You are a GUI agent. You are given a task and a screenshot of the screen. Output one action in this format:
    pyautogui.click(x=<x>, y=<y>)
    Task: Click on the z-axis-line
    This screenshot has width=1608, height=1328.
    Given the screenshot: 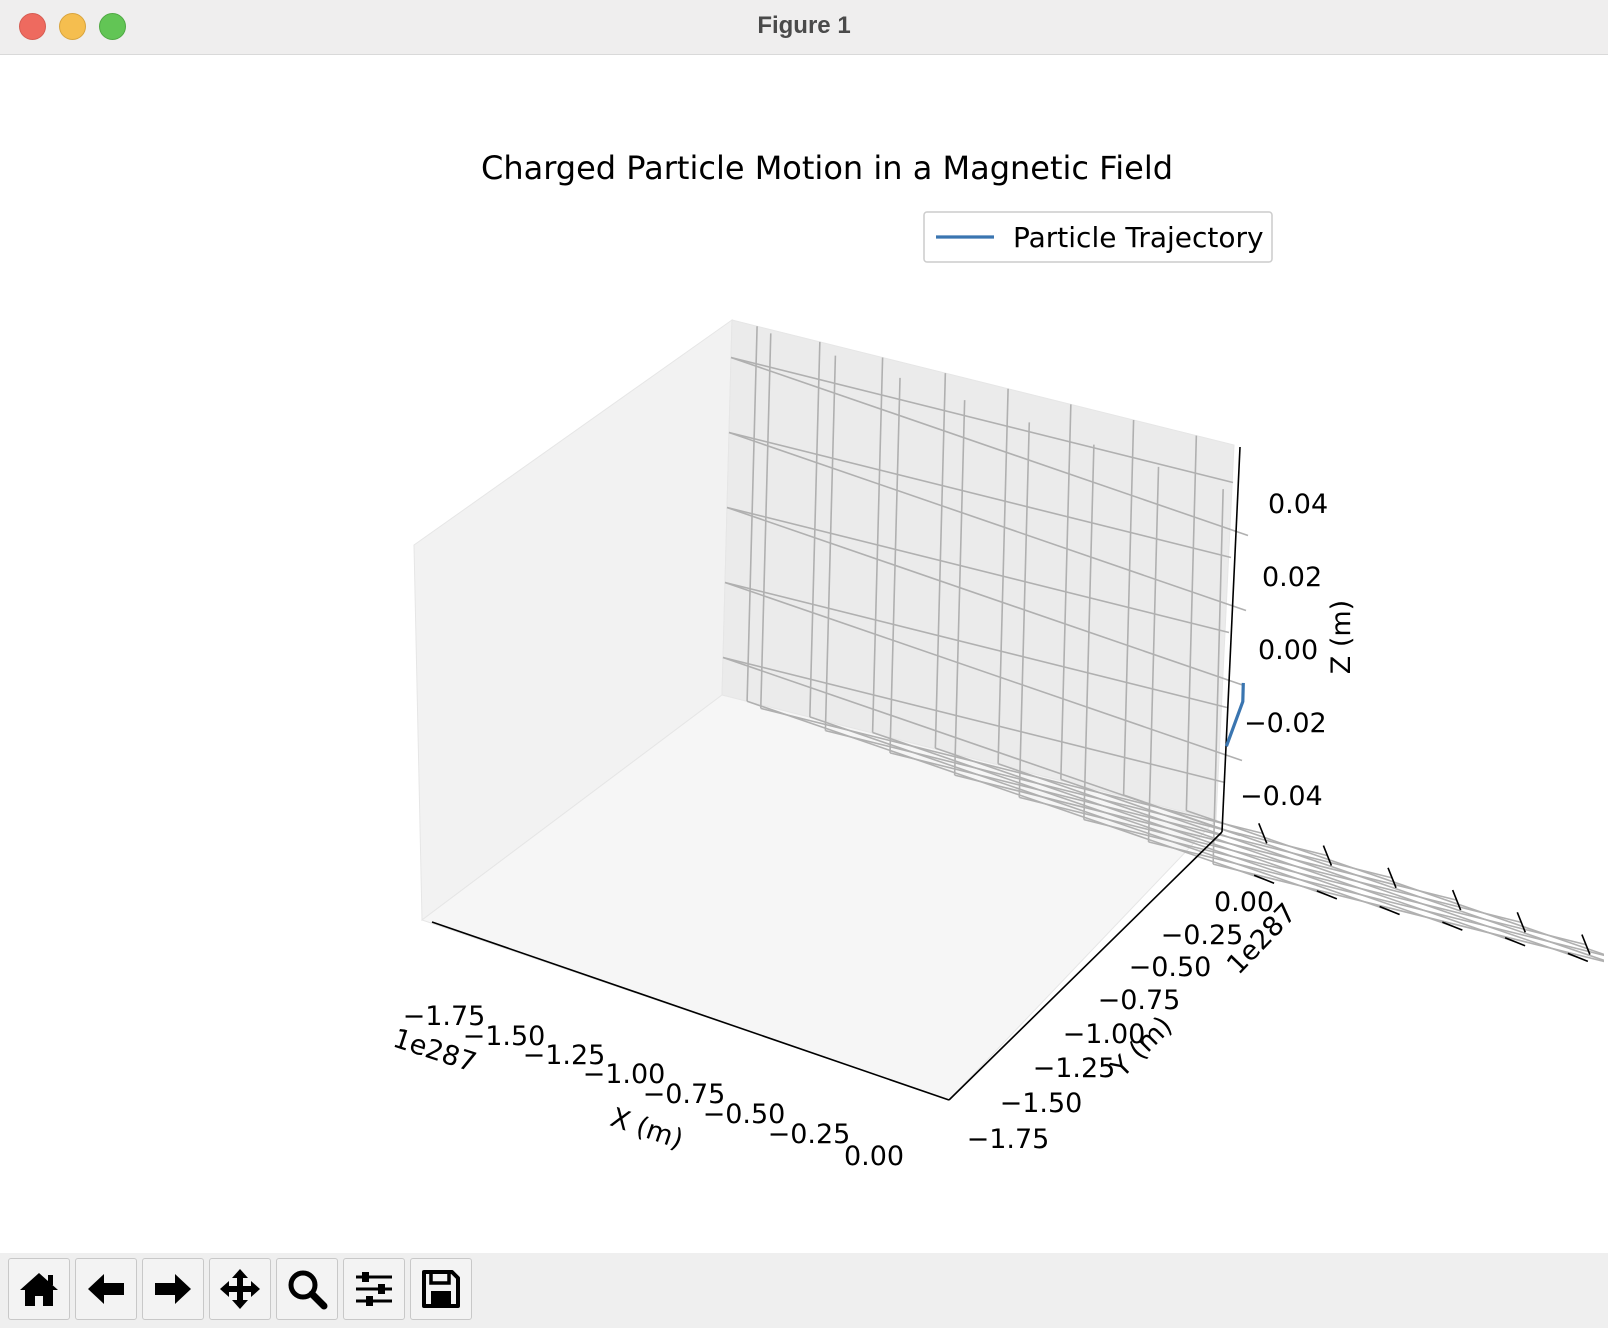 What is the action you would take?
    pyautogui.click(x=1231, y=639)
    